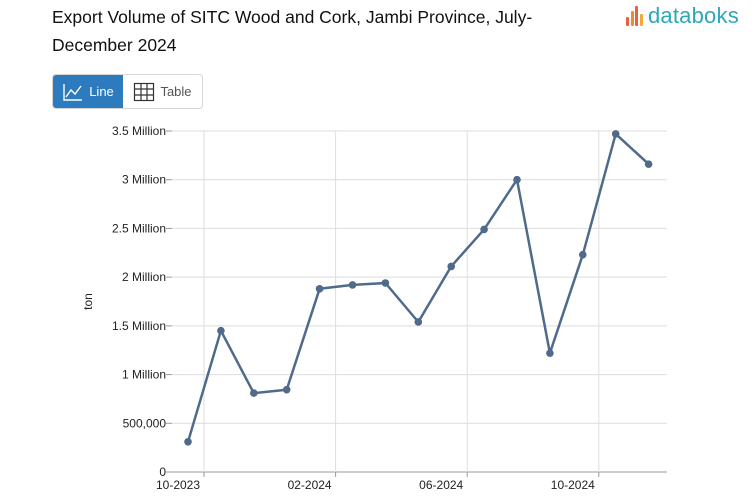 This screenshot has height=498, width=753. I want to click on x-tick-label: 06-2024, so click(441, 485).